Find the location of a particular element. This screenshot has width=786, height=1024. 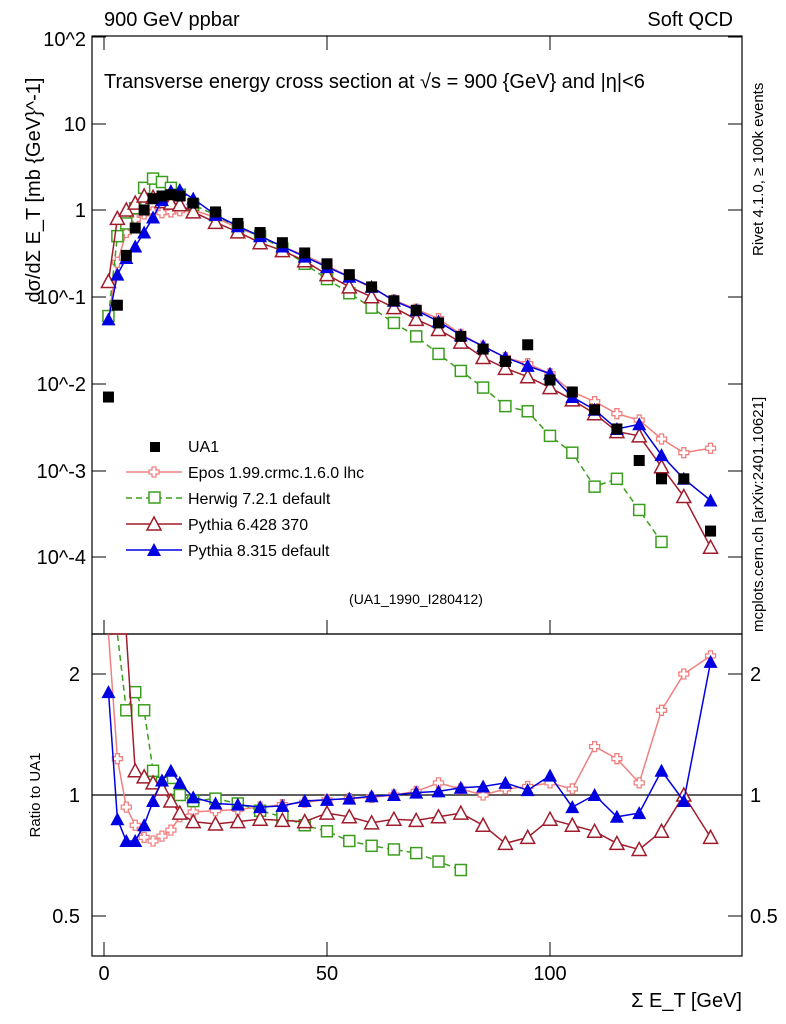

legend-marker-ua1 is located at coordinates (155, 447).